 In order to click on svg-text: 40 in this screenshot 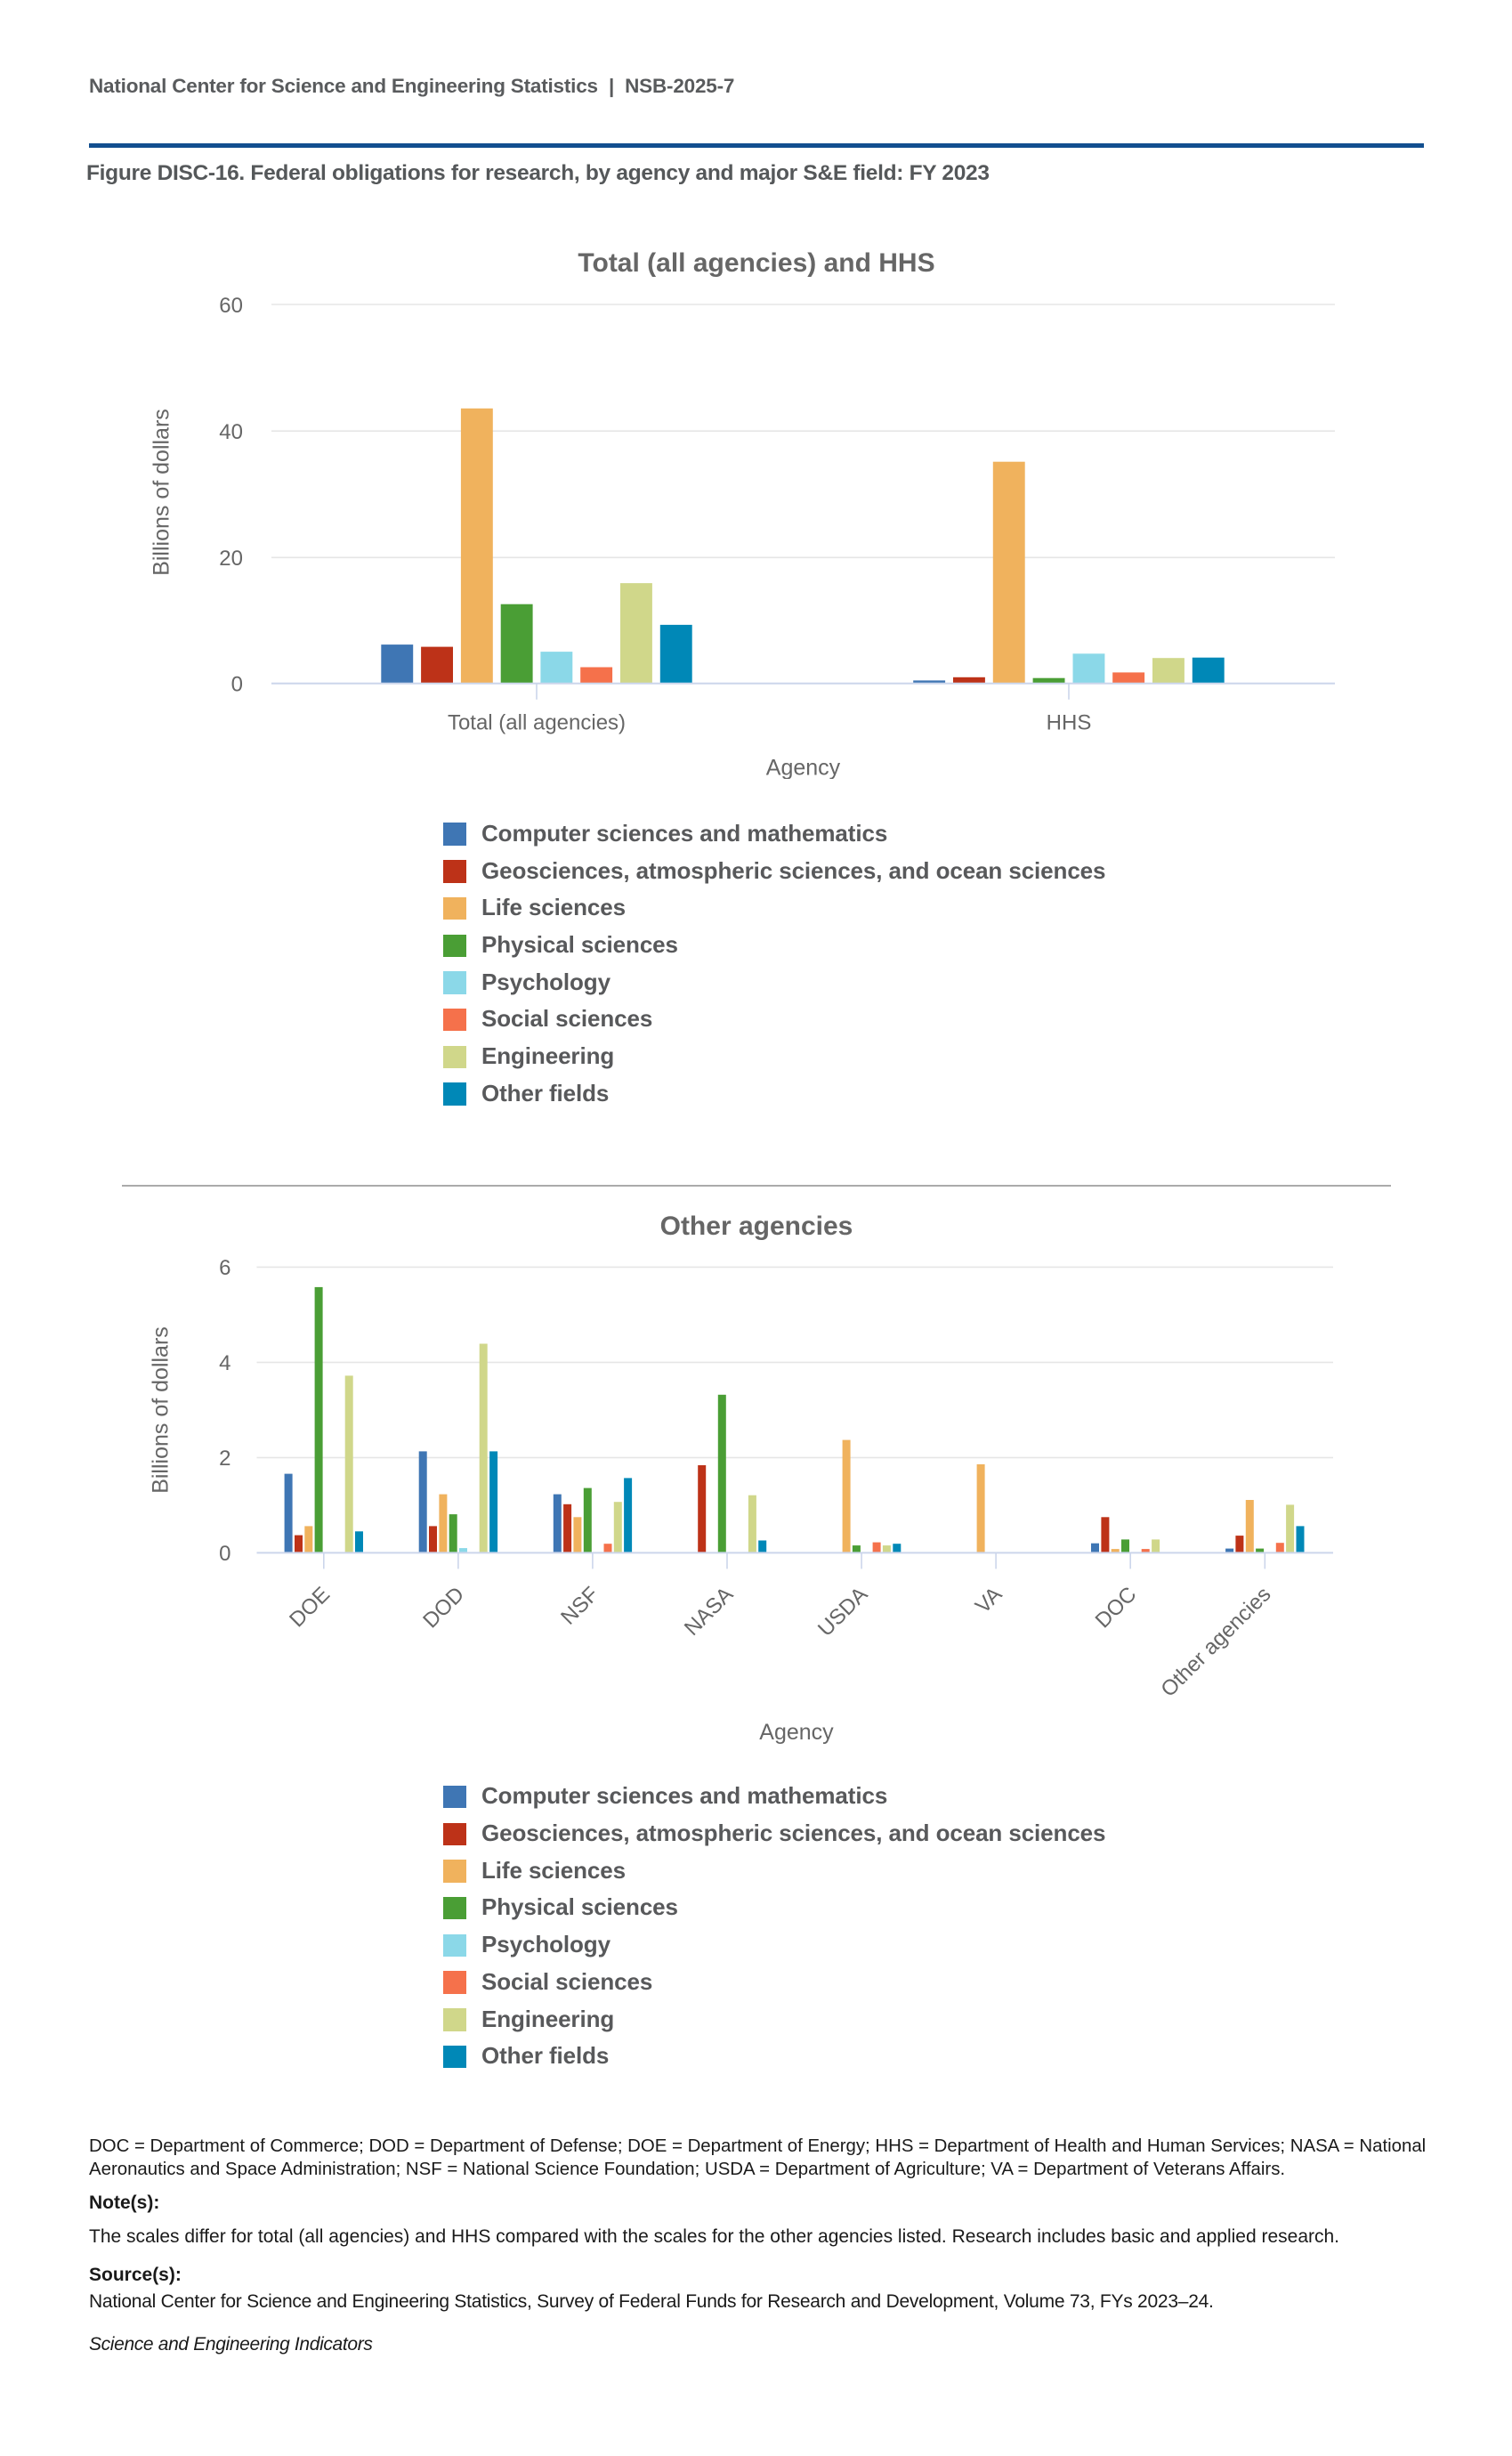, I will do `click(231, 432)`.